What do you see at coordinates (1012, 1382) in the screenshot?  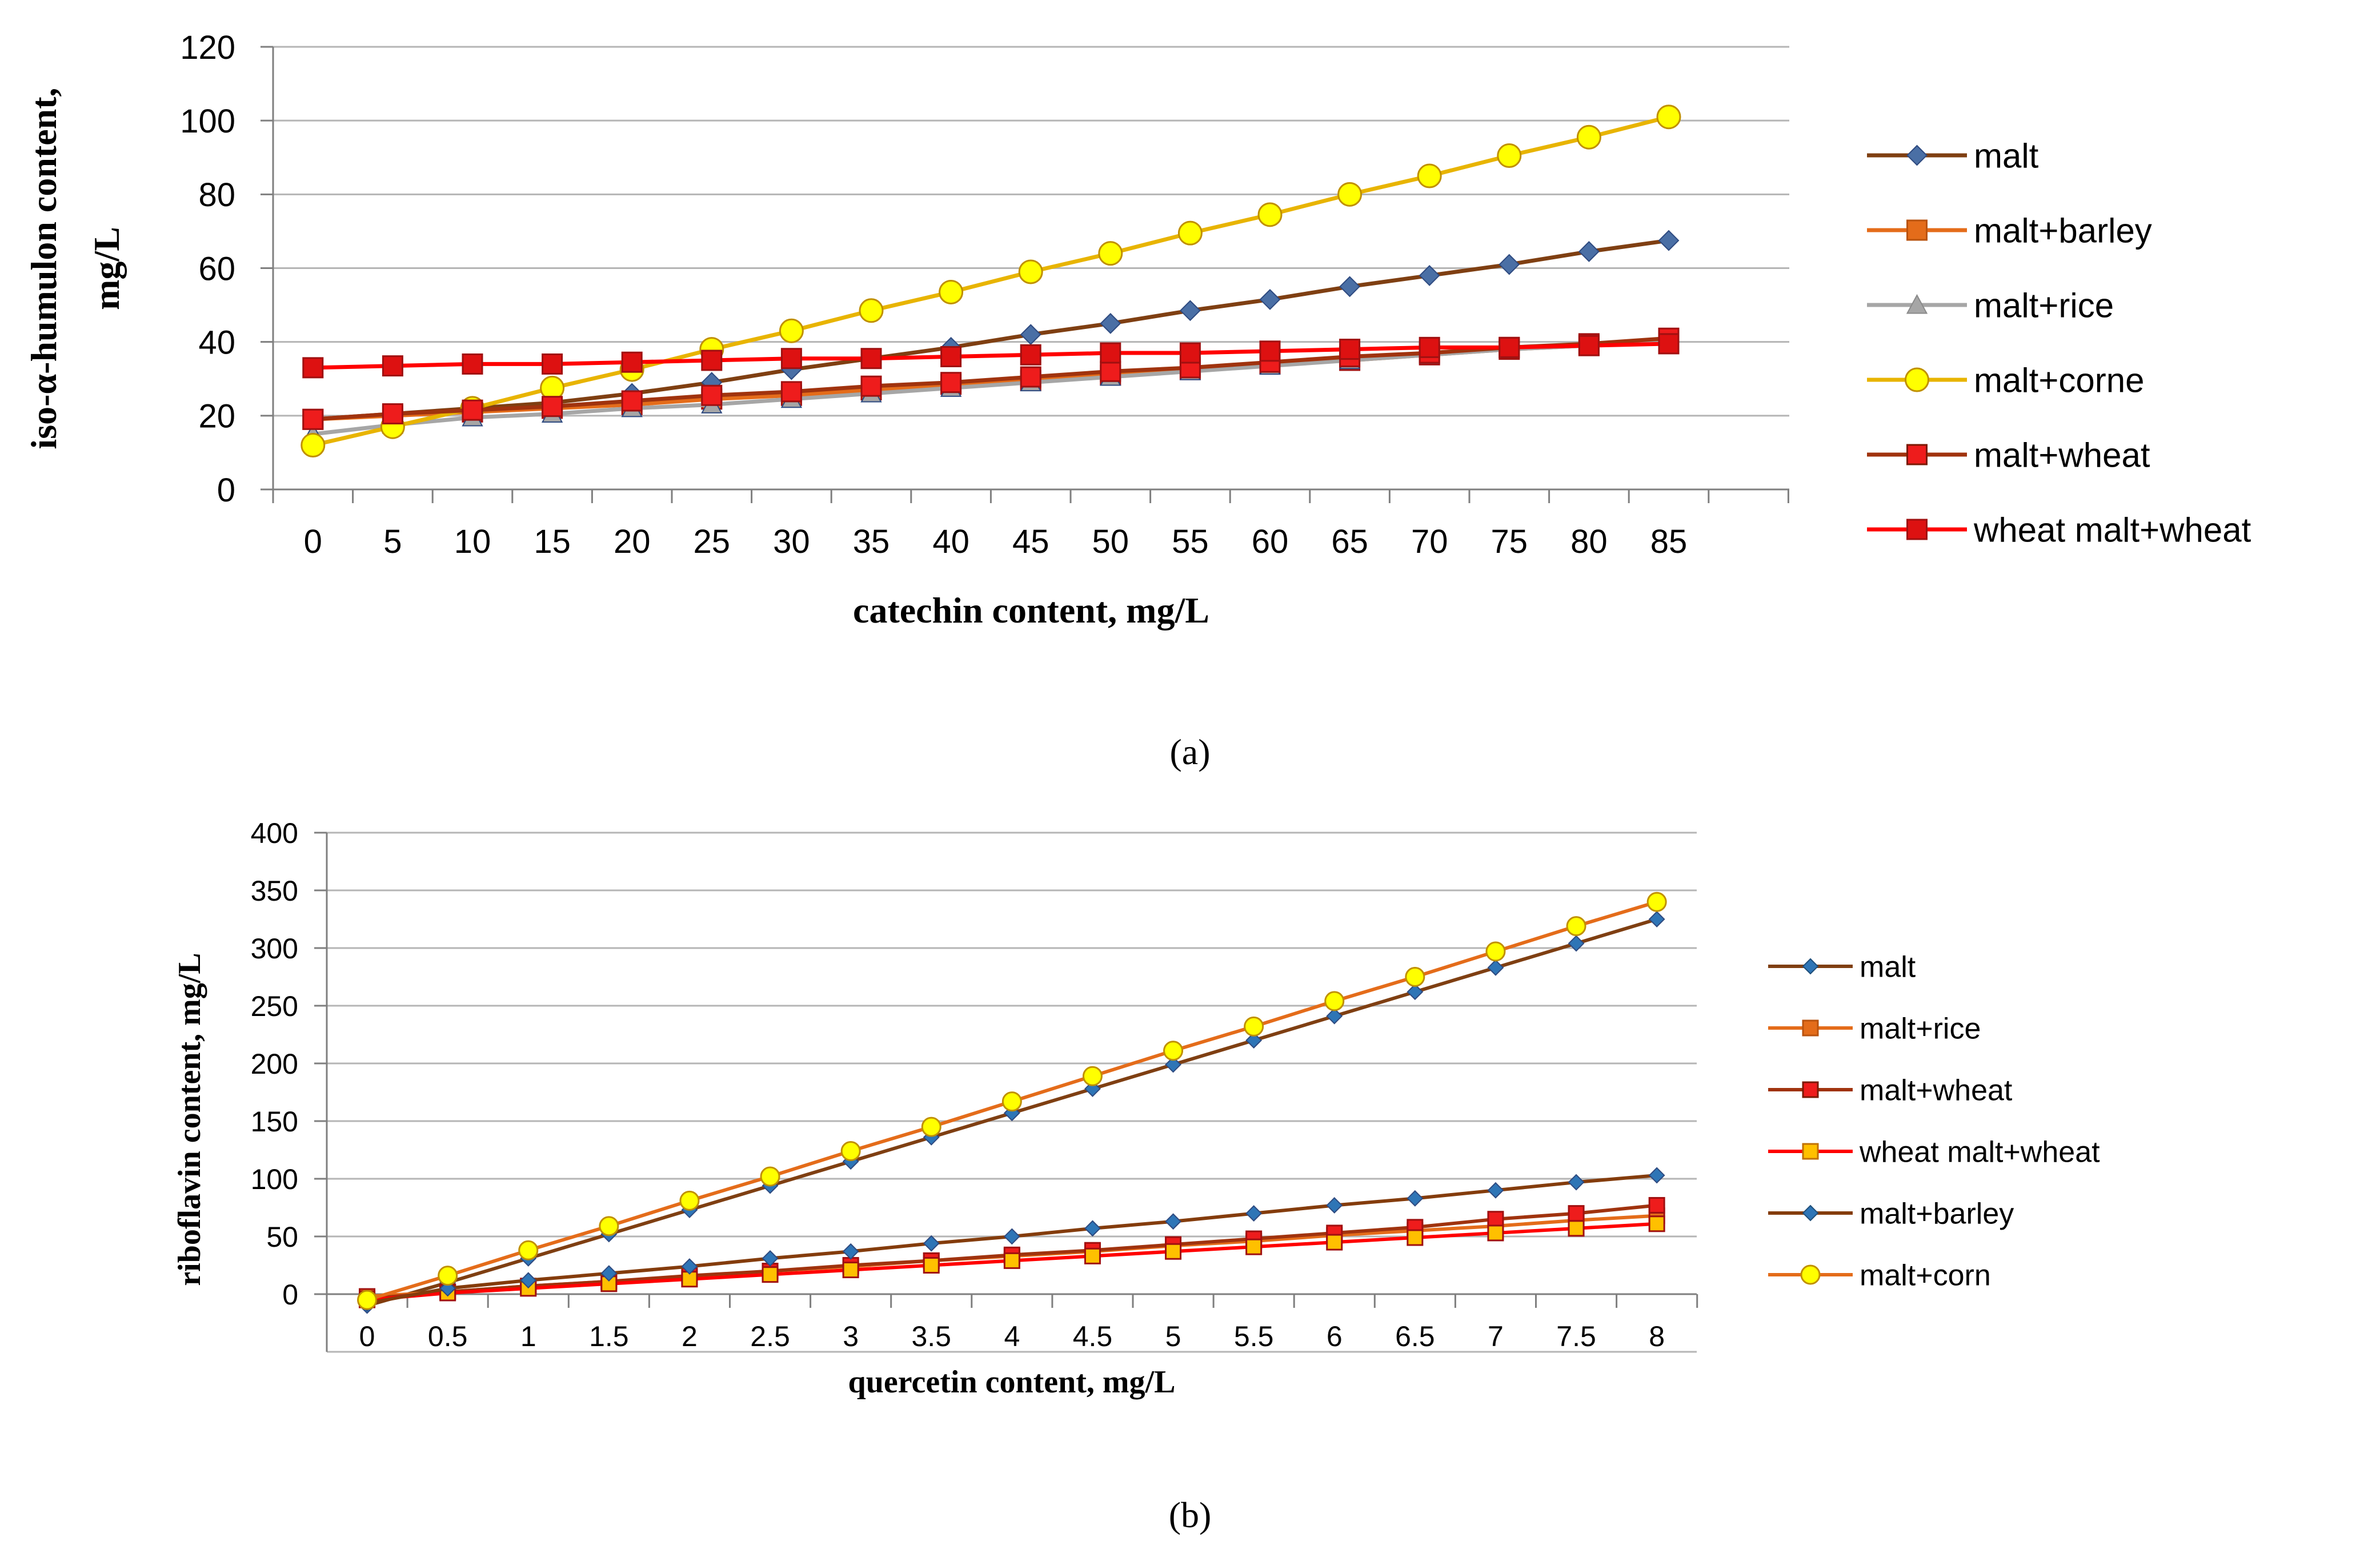 I see `x-axis-title: quercetin content, mg/L` at bounding box center [1012, 1382].